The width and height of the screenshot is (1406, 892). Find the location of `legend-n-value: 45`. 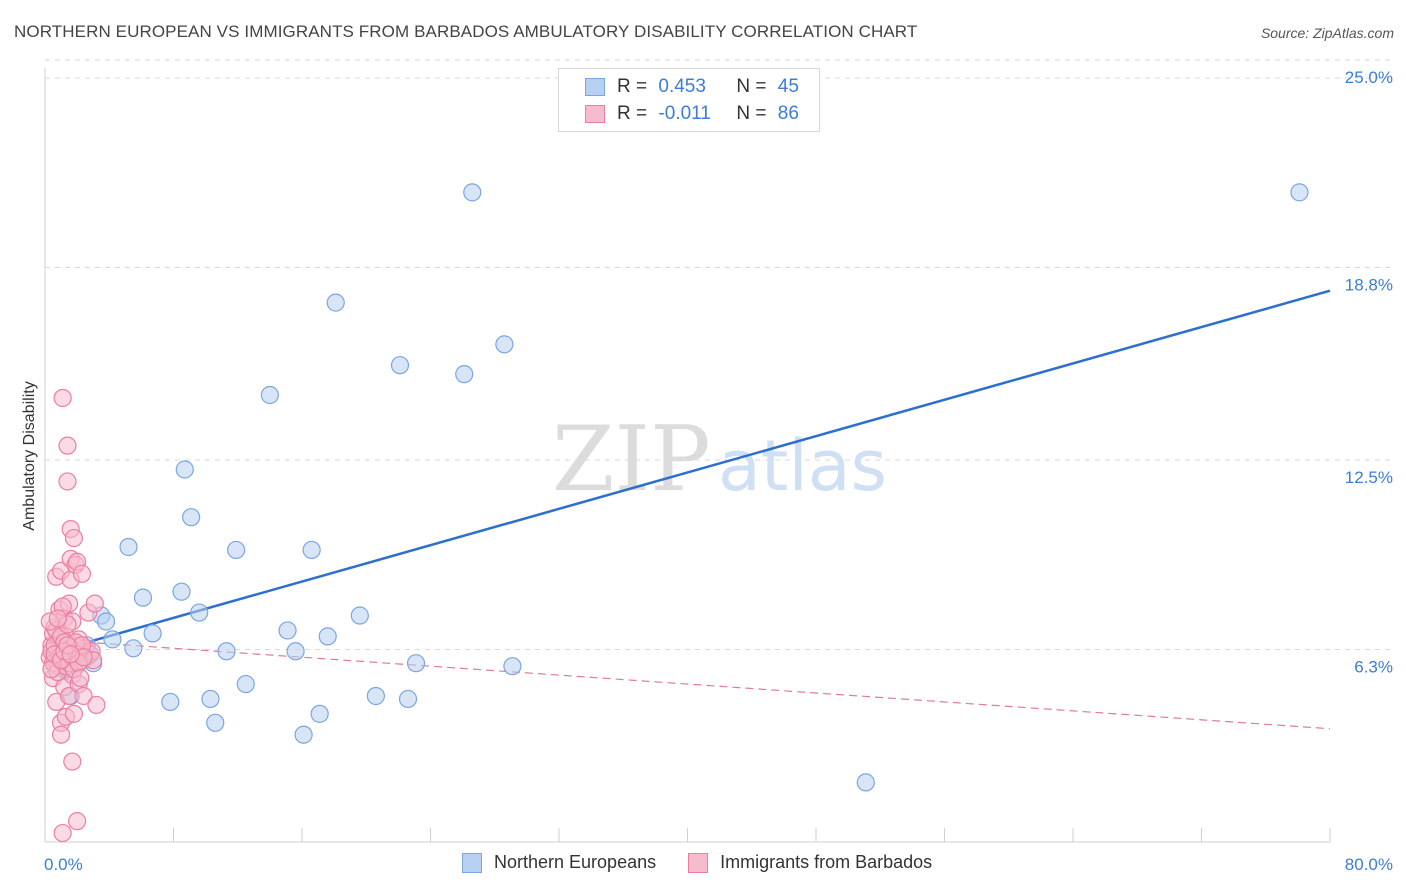

legend-n-value: 45 is located at coordinates (788, 86).